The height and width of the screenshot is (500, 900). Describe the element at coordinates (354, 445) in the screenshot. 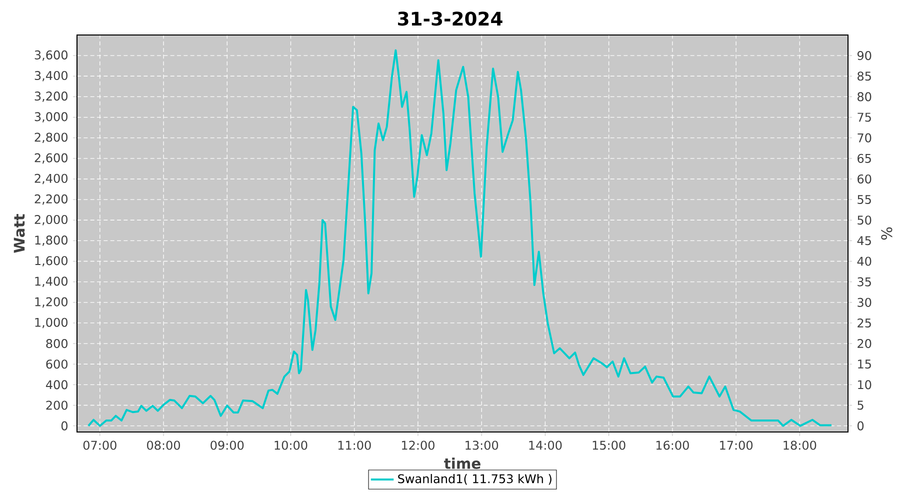

I see `x-tick-label: 11:00` at that location.